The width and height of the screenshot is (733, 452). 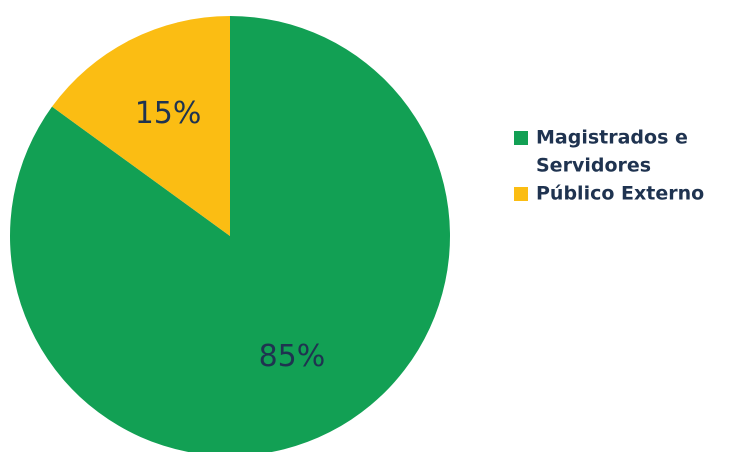 I want to click on legend-label-0-line-1: Servidores, so click(x=593, y=166).